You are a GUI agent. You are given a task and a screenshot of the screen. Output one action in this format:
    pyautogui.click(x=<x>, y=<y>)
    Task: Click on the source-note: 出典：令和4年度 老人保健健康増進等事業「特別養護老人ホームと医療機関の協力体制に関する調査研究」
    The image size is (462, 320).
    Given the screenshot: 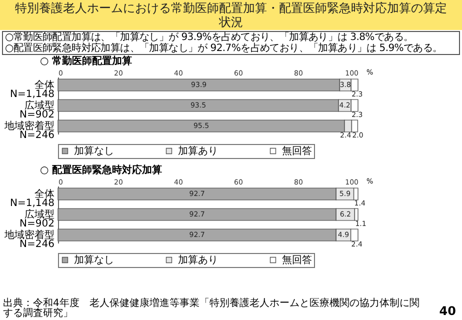 What is the action you would take?
    pyautogui.click(x=211, y=308)
    